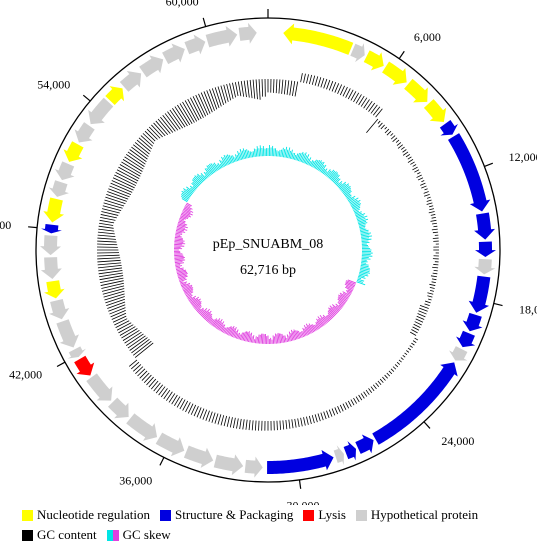 The image size is (537, 550). I want to click on tick-label: 12,000, so click(523, 157).